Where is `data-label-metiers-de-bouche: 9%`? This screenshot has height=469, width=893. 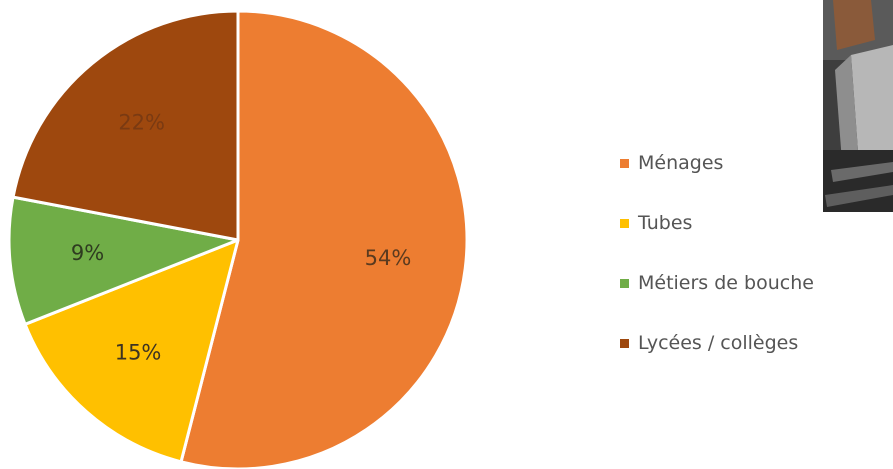 data-label-metiers-de-bouche: 9% is located at coordinates (87, 253).